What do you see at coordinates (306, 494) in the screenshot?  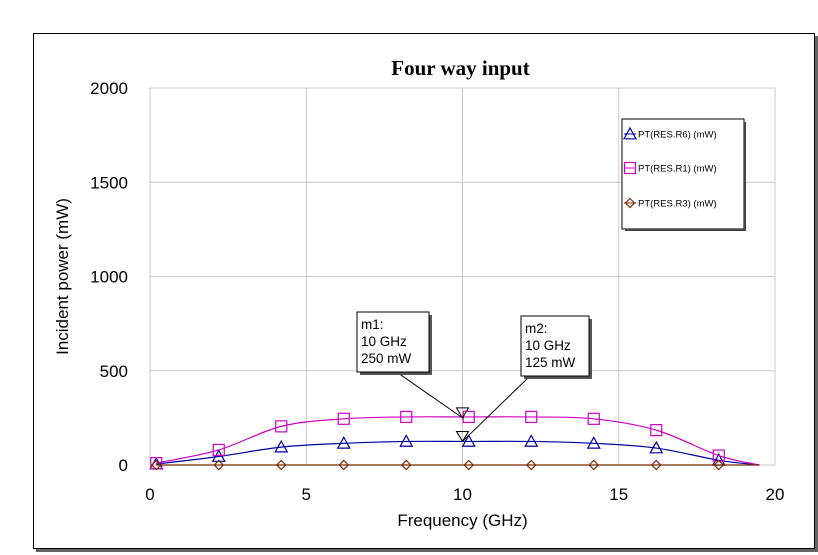 I see `x-tick-label: 5` at bounding box center [306, 494].